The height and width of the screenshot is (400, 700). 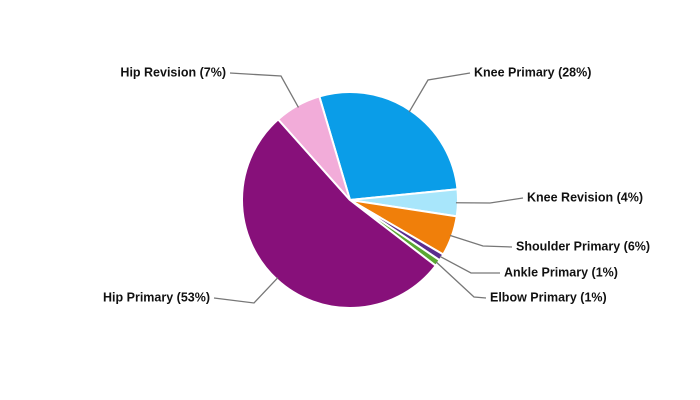 I want to click on slice-label: Hip Primary (53%), so click(x=156, y=297).